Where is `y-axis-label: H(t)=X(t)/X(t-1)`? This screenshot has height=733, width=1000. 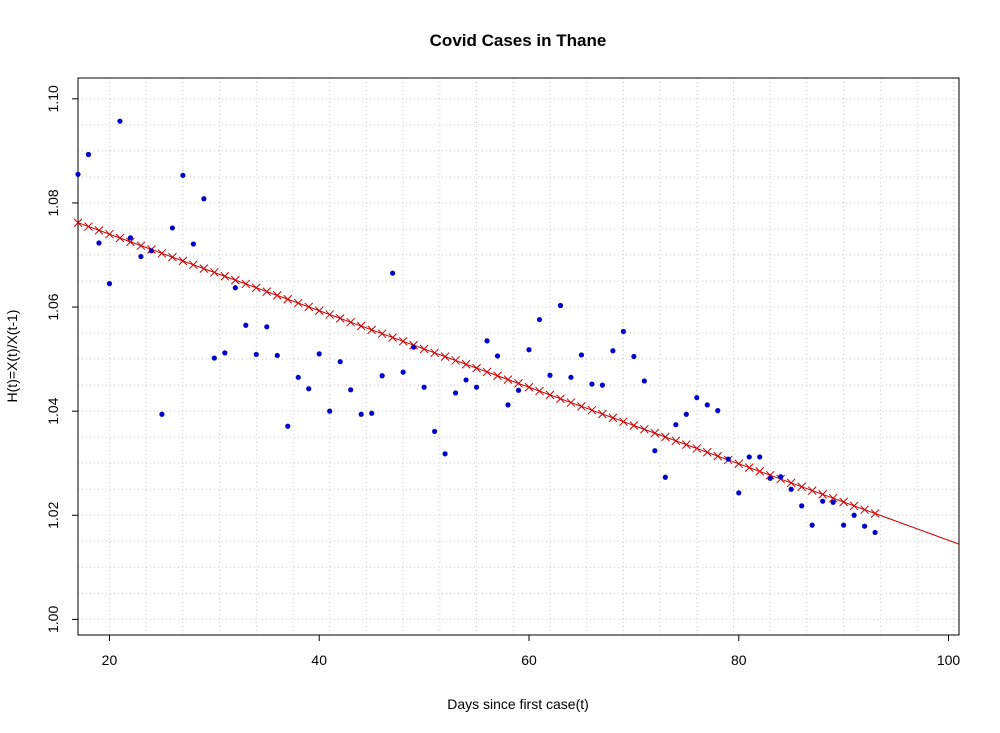 y-axis-label: H(t)=X(t)/X(t-1) is located at coordinates (12, 356).